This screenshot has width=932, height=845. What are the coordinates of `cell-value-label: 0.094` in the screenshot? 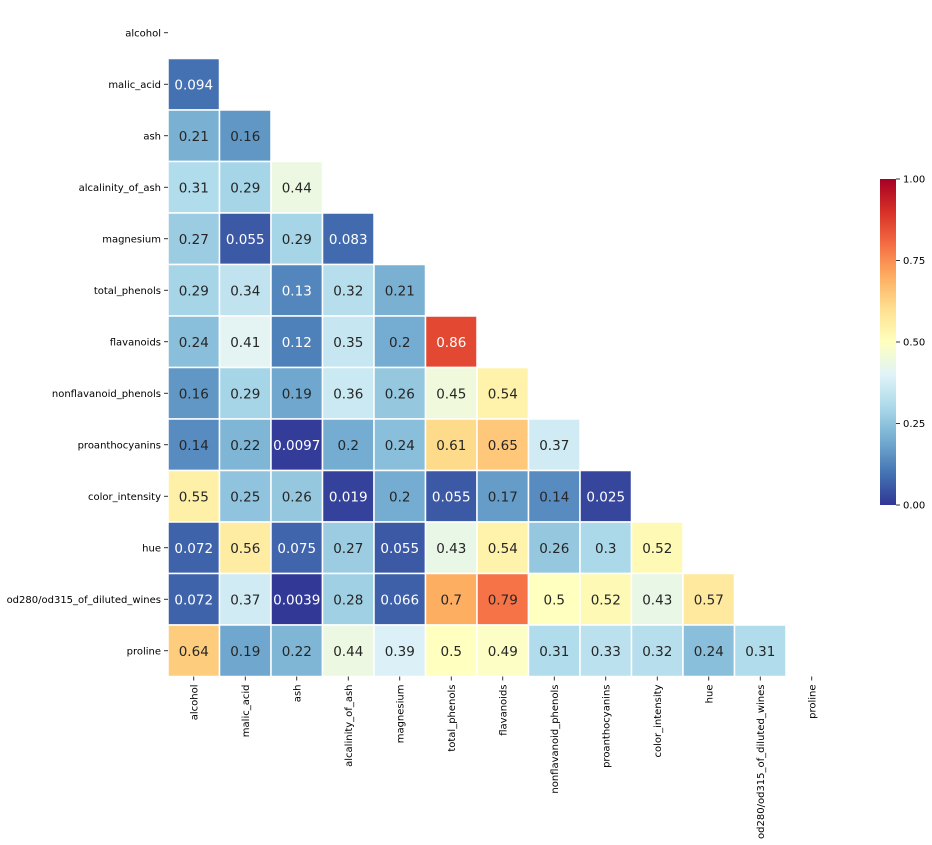 It's located at (193, 85).